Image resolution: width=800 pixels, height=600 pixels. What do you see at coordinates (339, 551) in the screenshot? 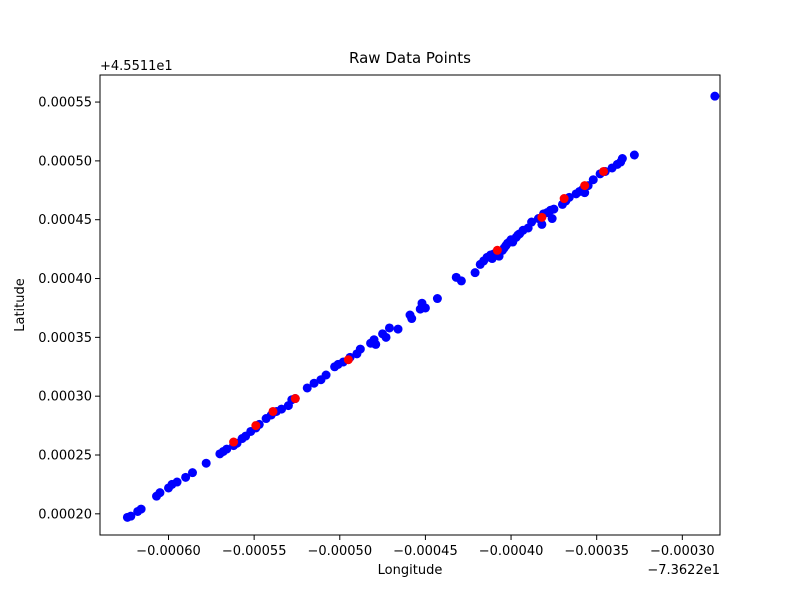
I see `x-tick-label: −0.00050` at bounding box center [339, 551].